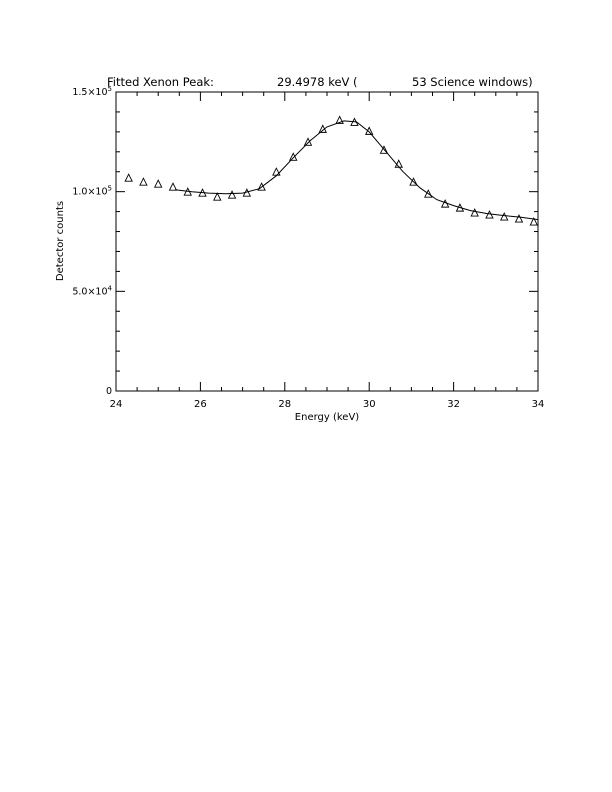  Describe the element at coordinates (92, 290) in the screenshot. I see `y-tick-label: 5.0×10⁴` at that location.